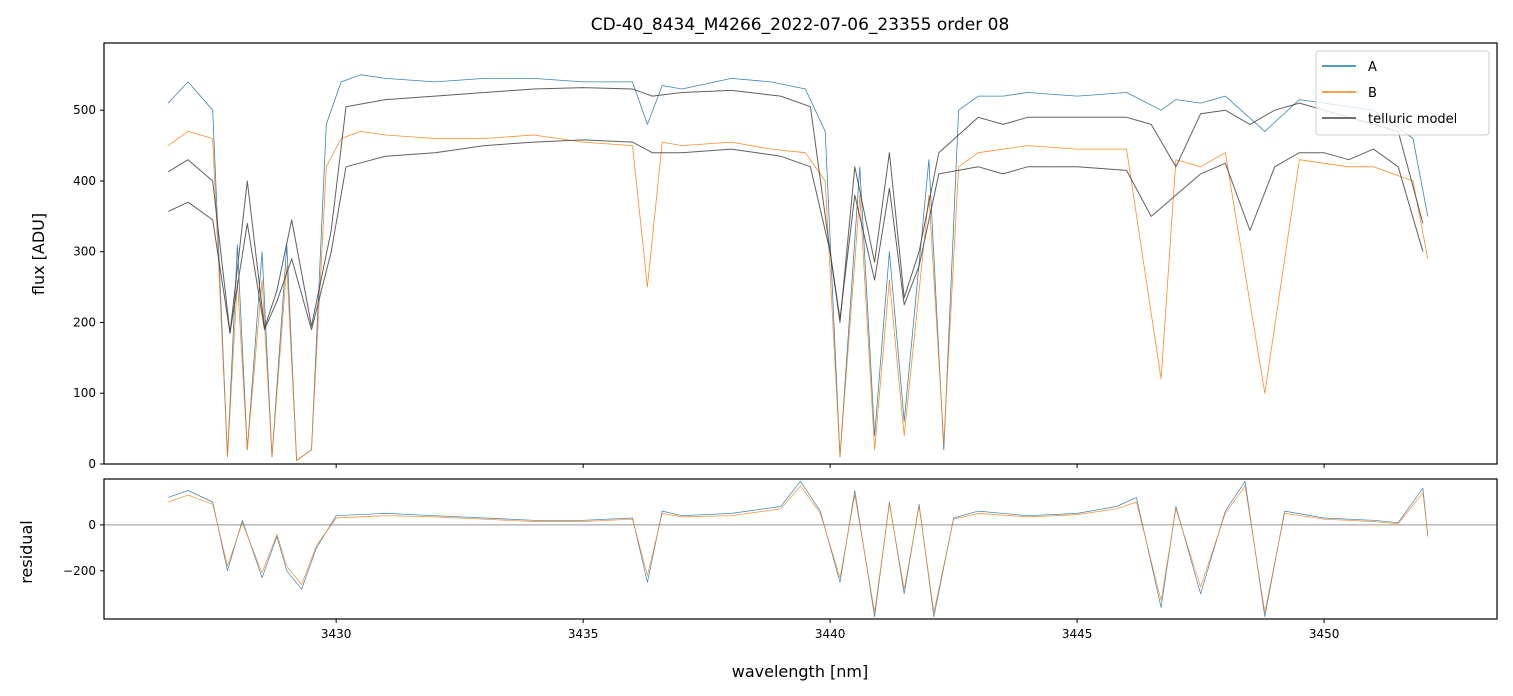 The image size is (1513, 696). Describe the element at coordinates (800, 671) in the screenshot. I see `x-axis-label: wavelength [nm]` at that location.